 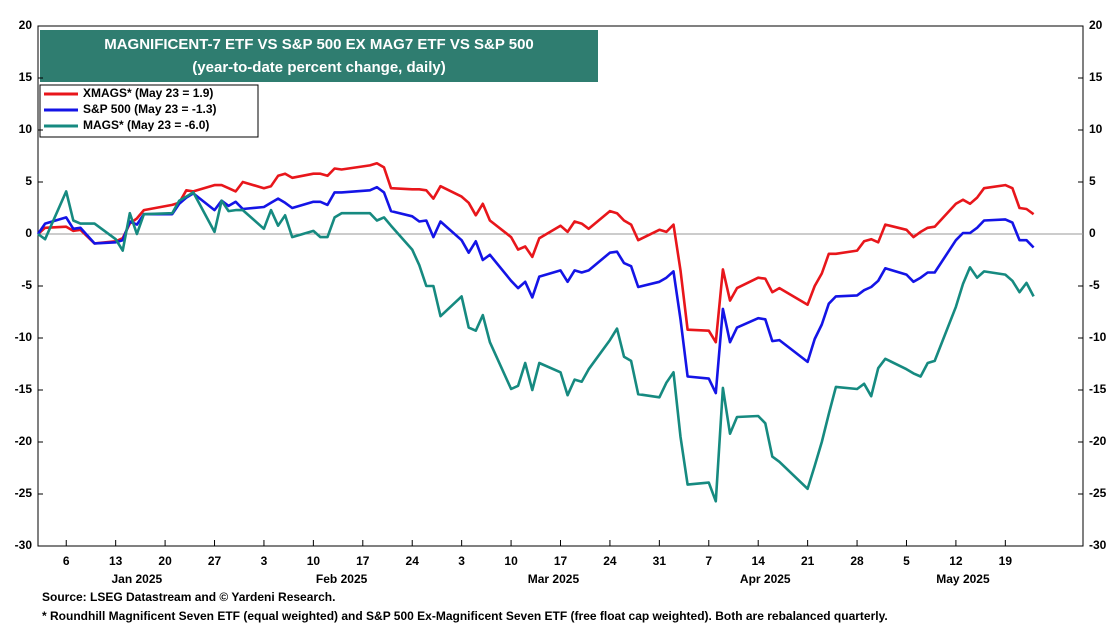 What do you see at coordinates (906, 561) in the screenshot?
I see `x-tick-label: 5` at bounding box center [906, 561].